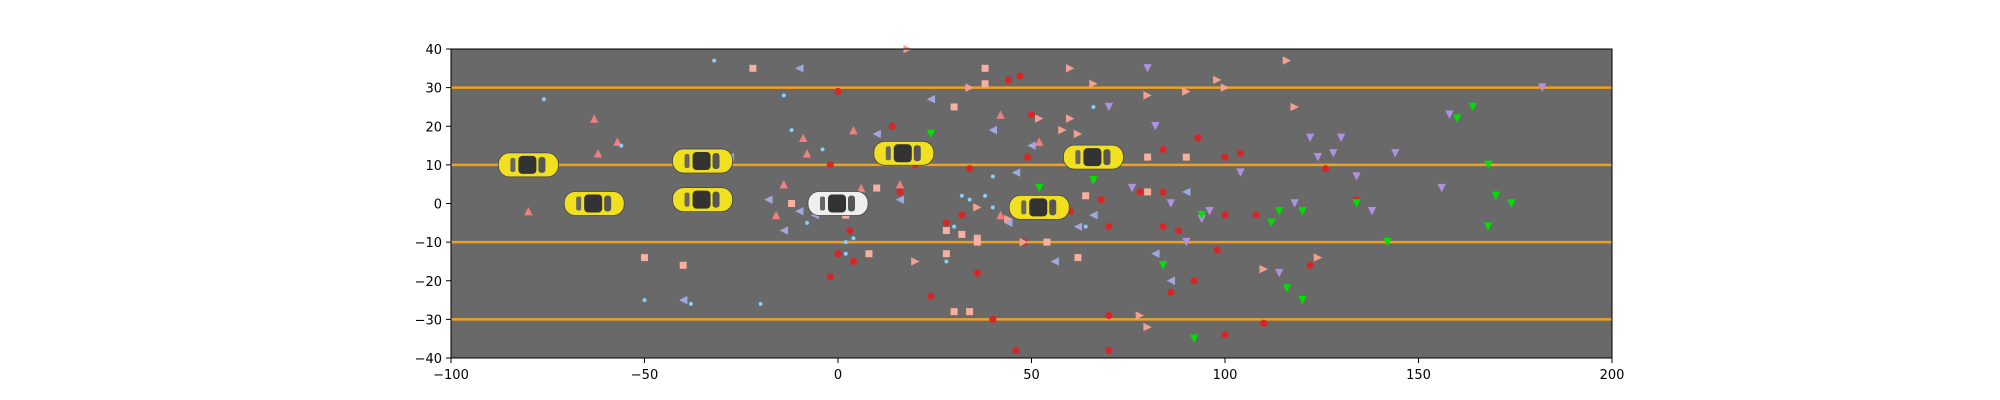 Image resolution: width=2000 pixels, height=400 pixels. I want to click on y-tick-label: 0, so click(438, 205).